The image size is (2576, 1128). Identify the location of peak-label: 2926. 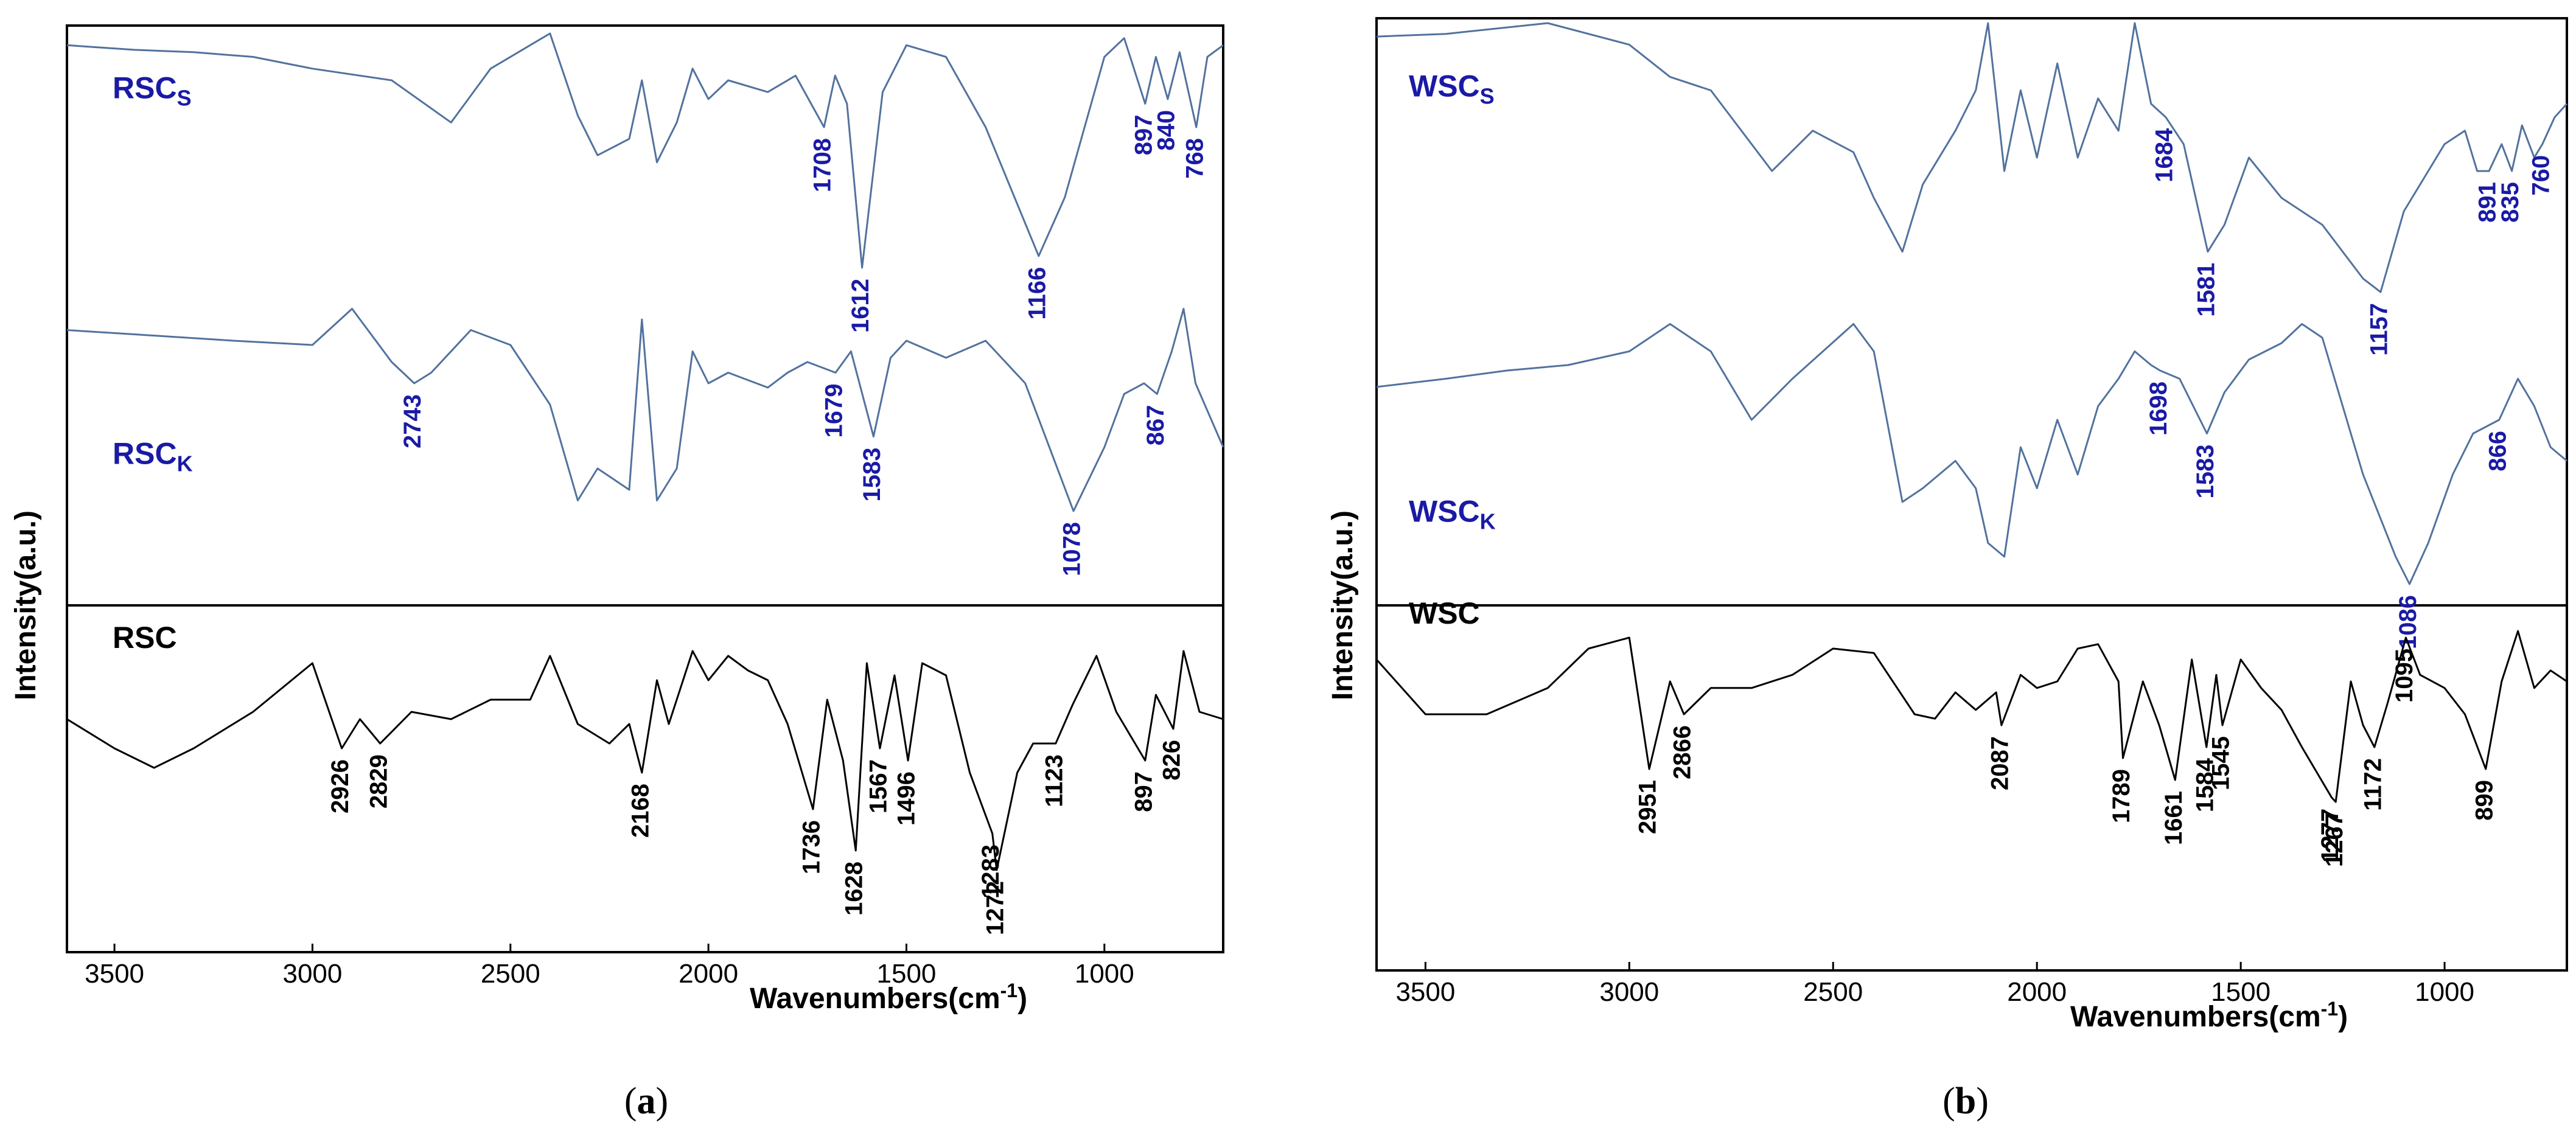
(340, 786).